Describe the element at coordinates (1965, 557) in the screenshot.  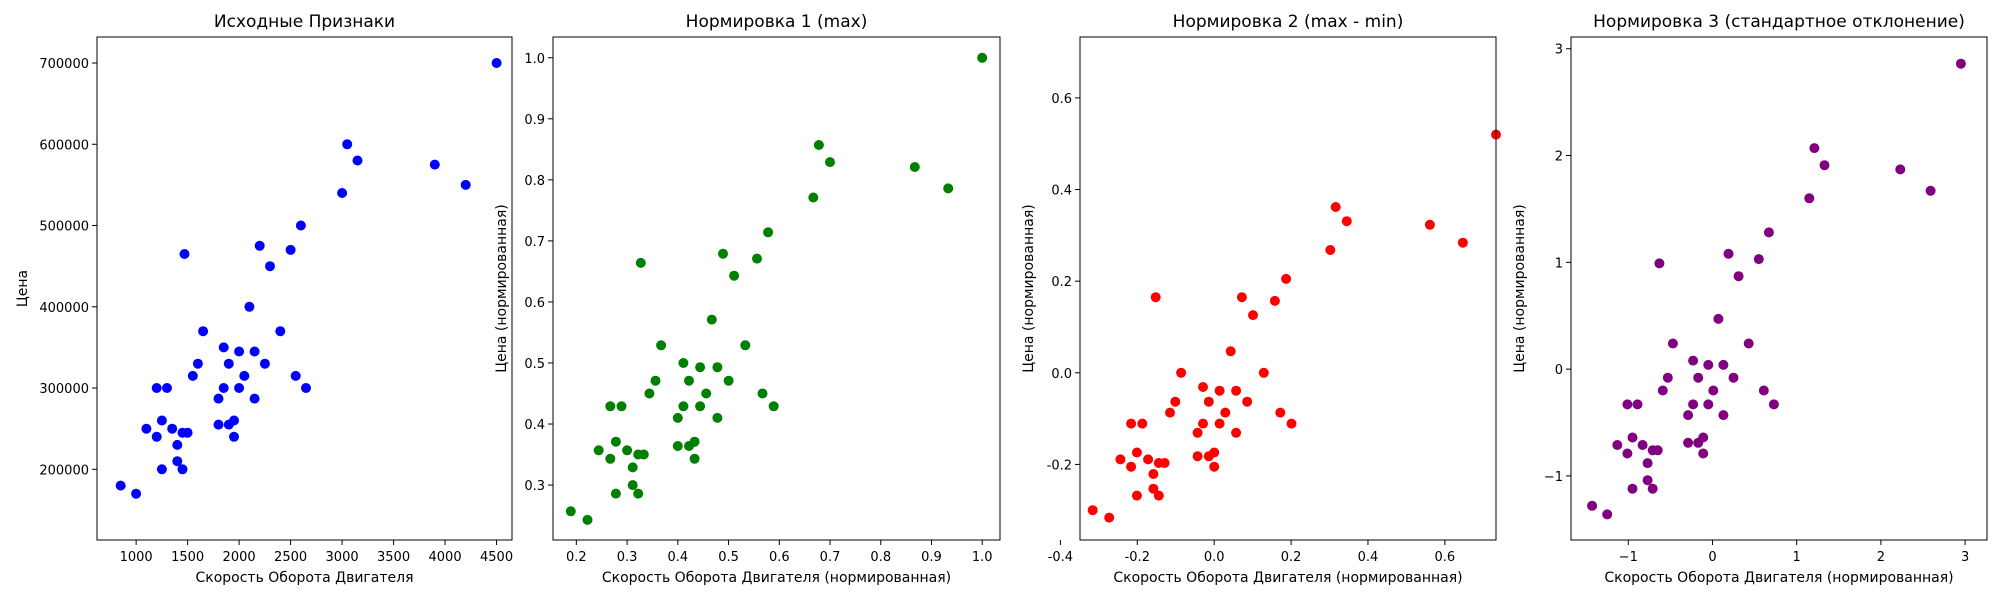
I see `x-tick-label: 3` at that location.